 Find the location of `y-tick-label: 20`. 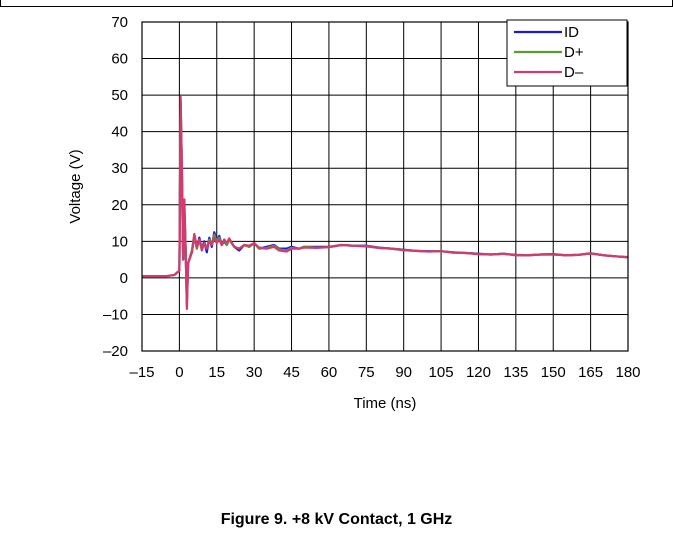

y-tick-label: 20 is located at coordinates (119, 205).